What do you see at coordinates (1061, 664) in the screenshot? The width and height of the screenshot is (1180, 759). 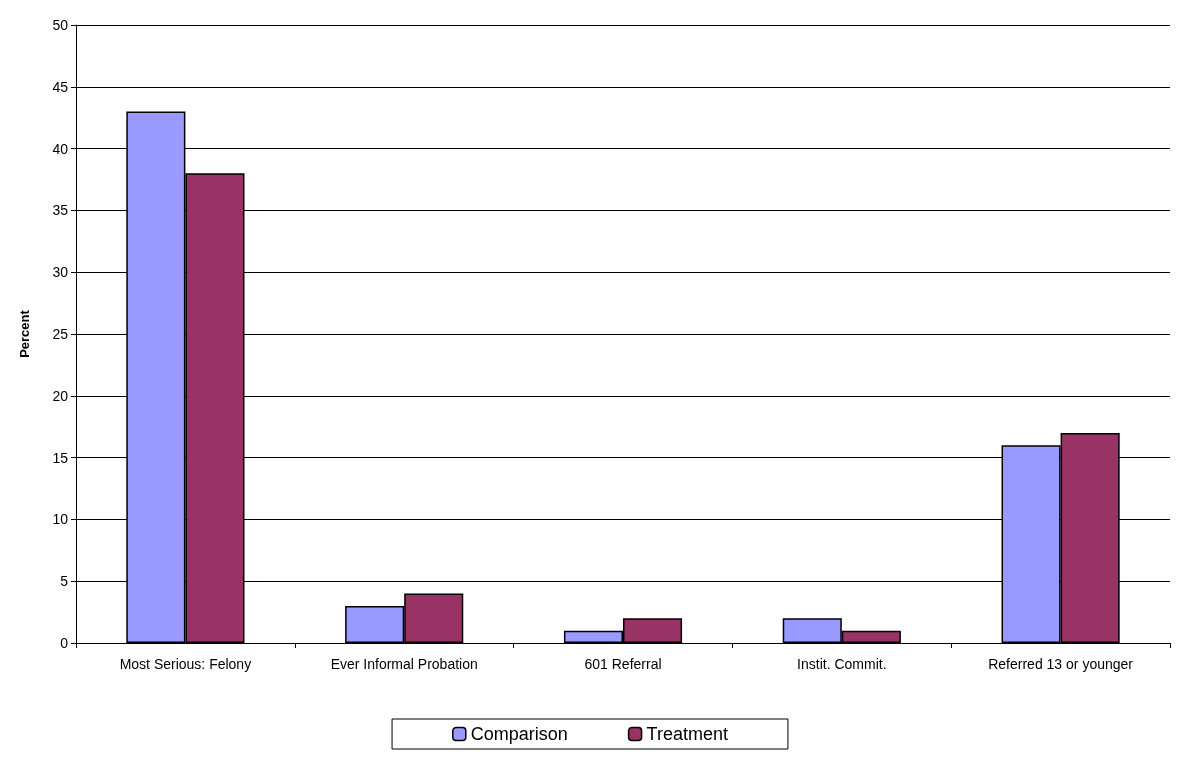 I see `x-tick-label: Referred 13 or younger` at bounding box center [1061, 664].